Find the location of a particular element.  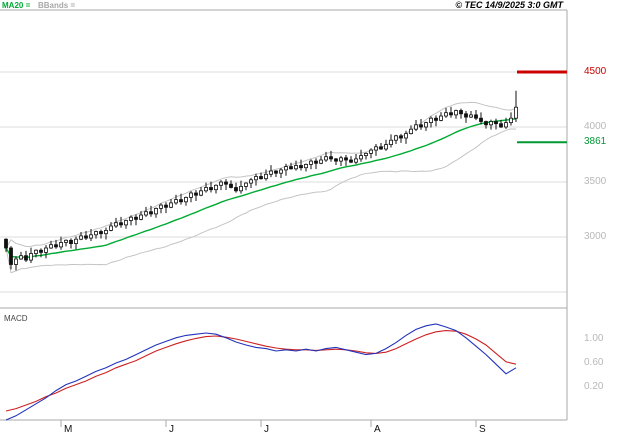

macd-label-020: 0.20 is located at coordinates (594, 386).